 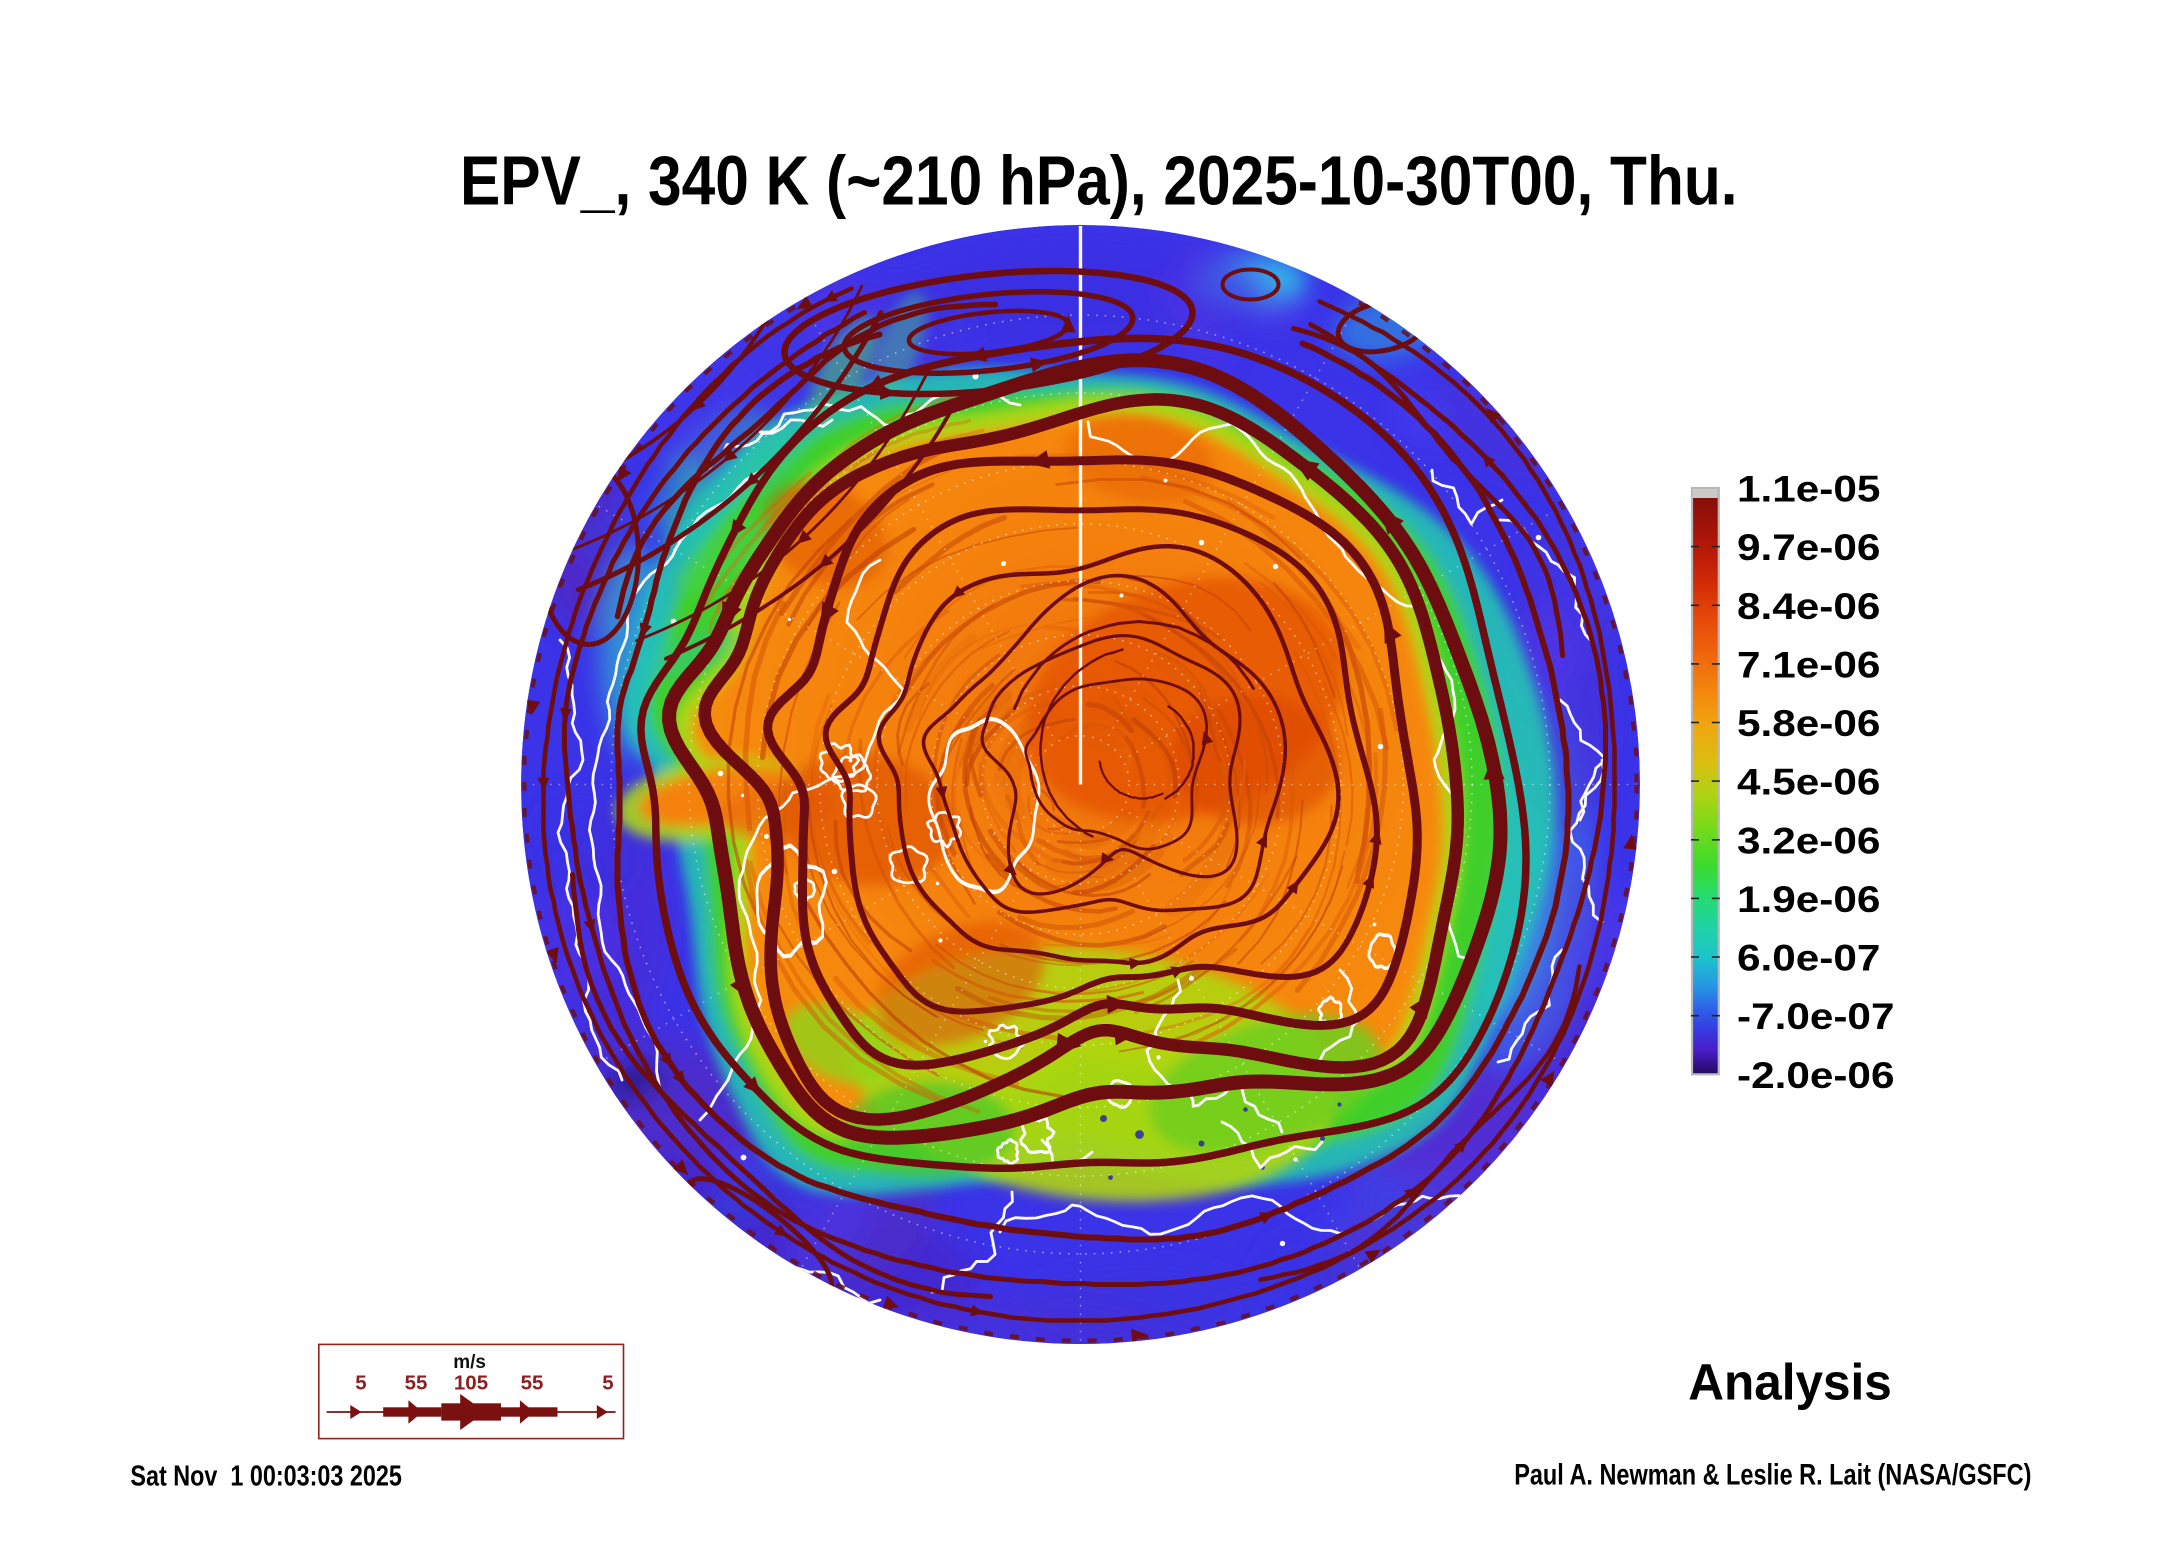 I want to click on svg-text: m/s, so click(x=469, y=1362).